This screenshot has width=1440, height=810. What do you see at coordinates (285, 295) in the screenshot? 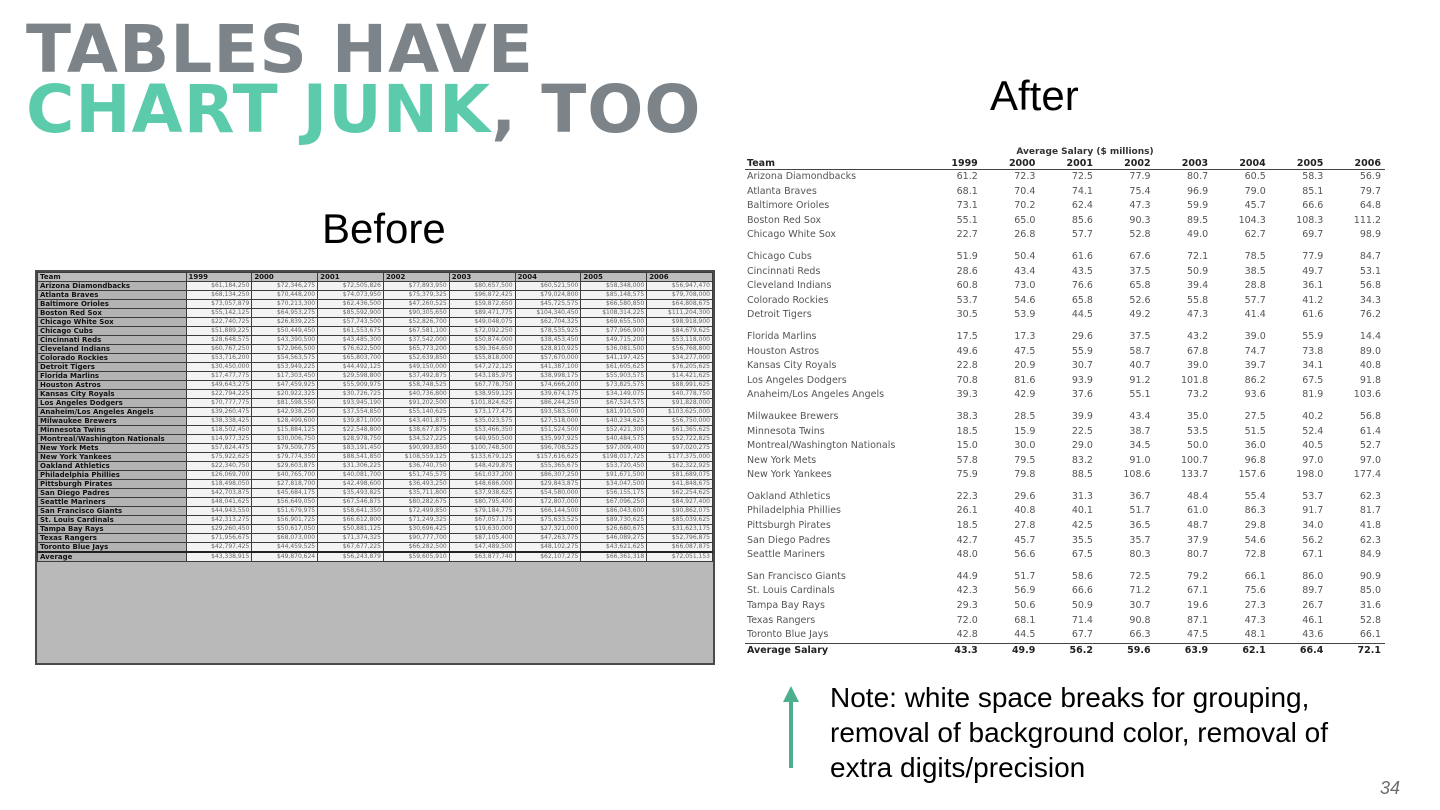
I see `before-value-cell: $70,448,200` at bounding box center [285, 295].